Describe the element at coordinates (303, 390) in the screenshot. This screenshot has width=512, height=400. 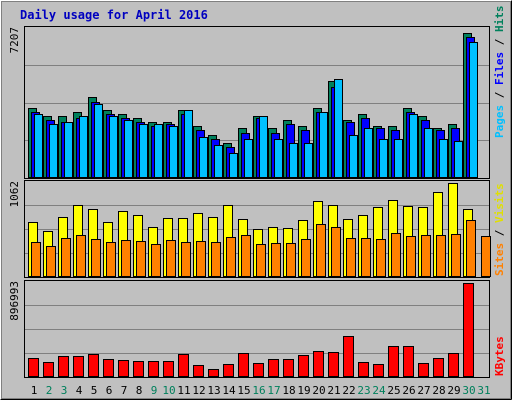
I see `day-label: 19` at that location.